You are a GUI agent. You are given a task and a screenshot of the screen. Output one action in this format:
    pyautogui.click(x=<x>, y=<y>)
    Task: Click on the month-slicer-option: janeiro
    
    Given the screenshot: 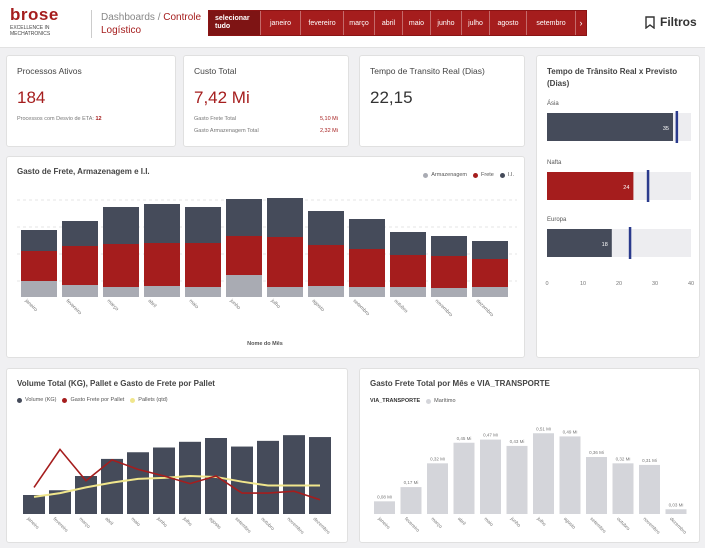 What is the action you would take?
    pyautogui.click(x=281, y=23)
    